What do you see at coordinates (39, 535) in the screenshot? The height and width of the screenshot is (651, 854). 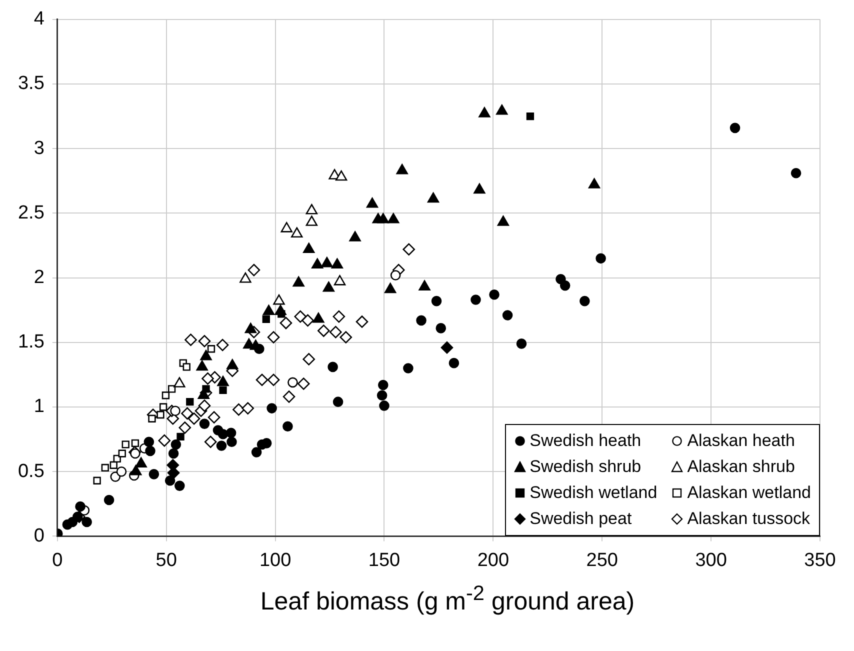 I see `y-tick-label: 0` at bounding box center [39, 535].